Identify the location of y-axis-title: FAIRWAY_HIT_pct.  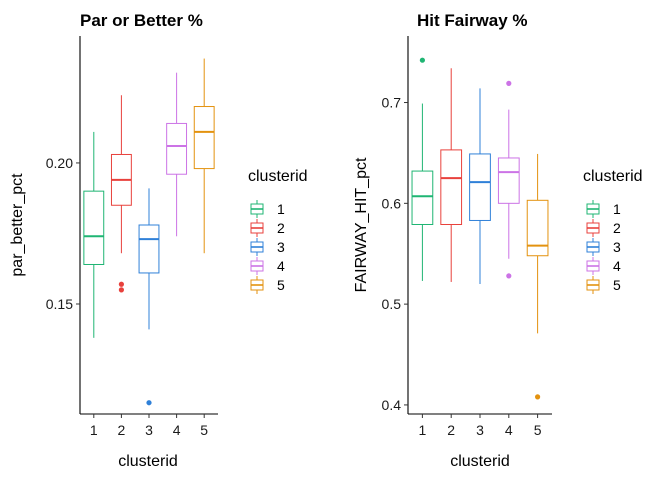
(361, 224).